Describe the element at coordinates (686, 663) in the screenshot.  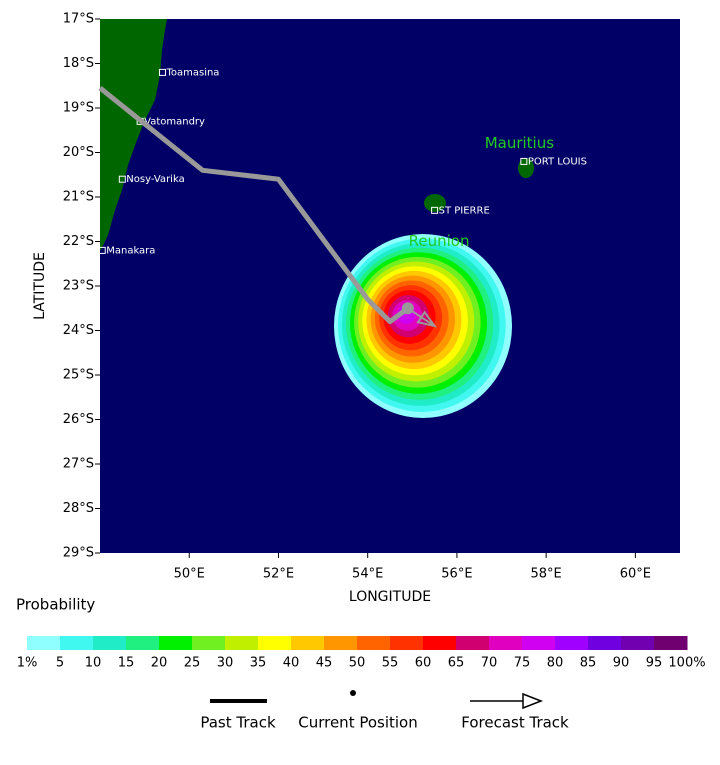
I see `legend-tick-label: 100%` at that location.